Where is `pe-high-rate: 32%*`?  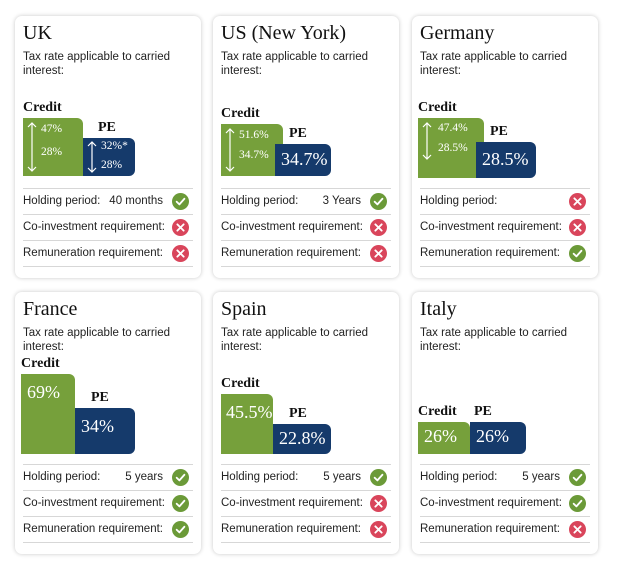
pe-high-rate: 32%* is located at coordinates (114, 146).